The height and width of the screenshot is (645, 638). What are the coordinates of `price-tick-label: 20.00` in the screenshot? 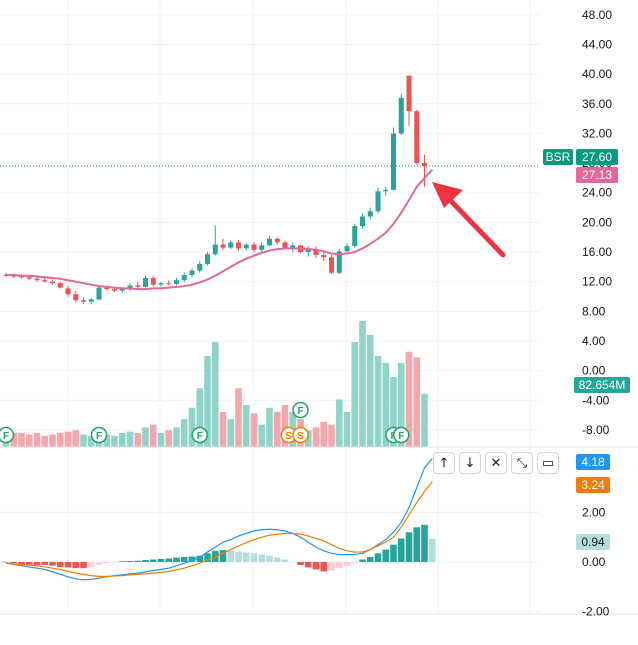 It's located at (597, 222).